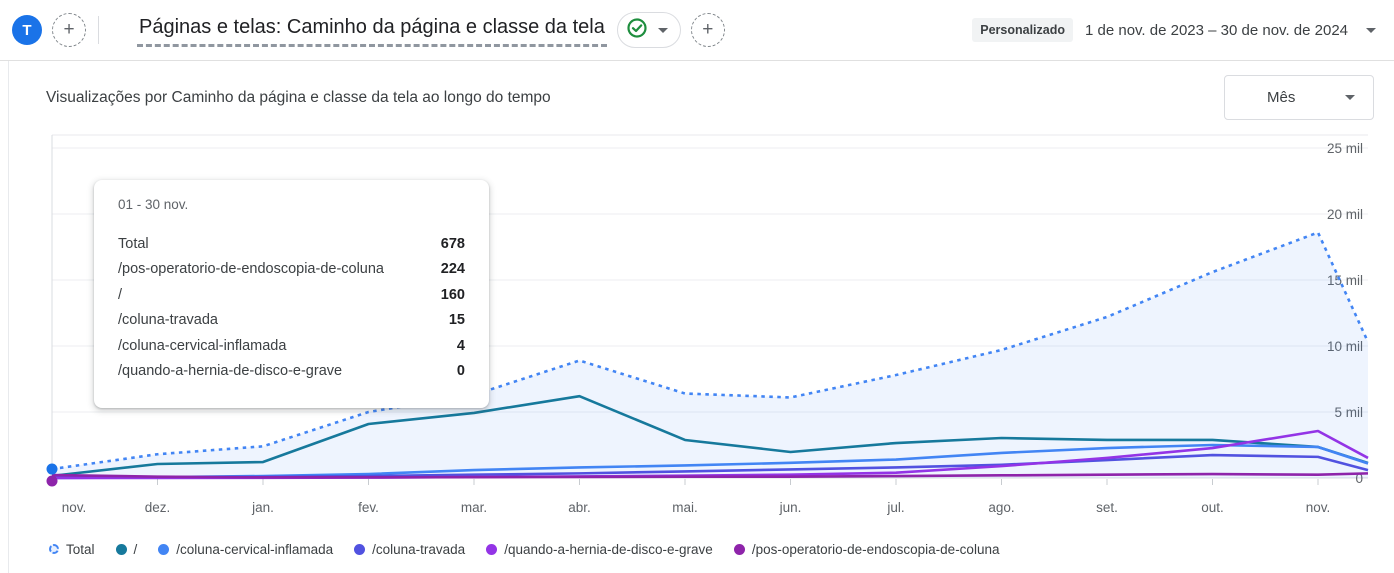  Describe the element at coordinates (790, 507) in the screenshot. I see `svg-text: jun.` at that location.